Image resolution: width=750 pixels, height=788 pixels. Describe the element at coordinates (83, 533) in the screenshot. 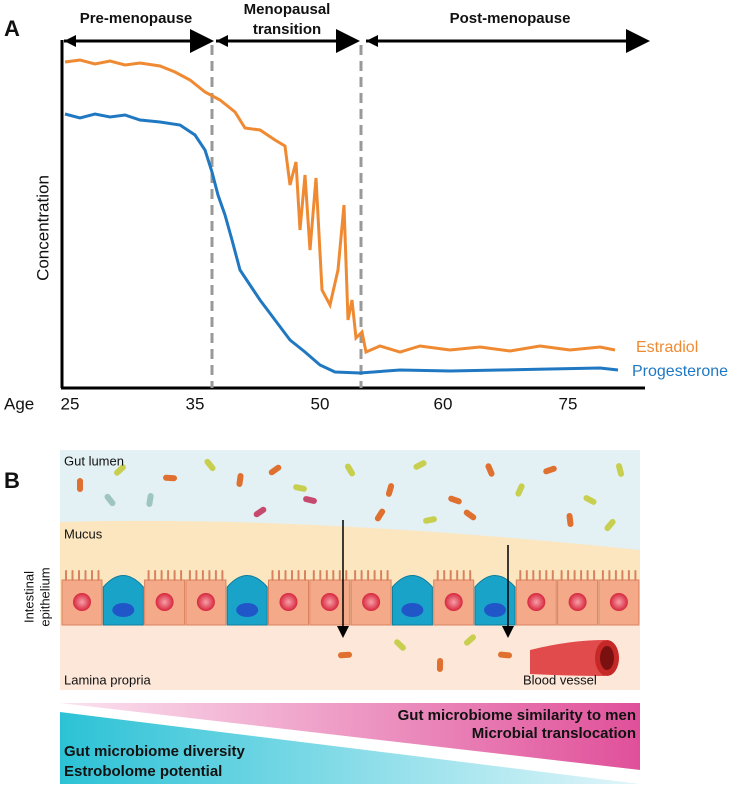

I see `region-label: Mucus` at that location.